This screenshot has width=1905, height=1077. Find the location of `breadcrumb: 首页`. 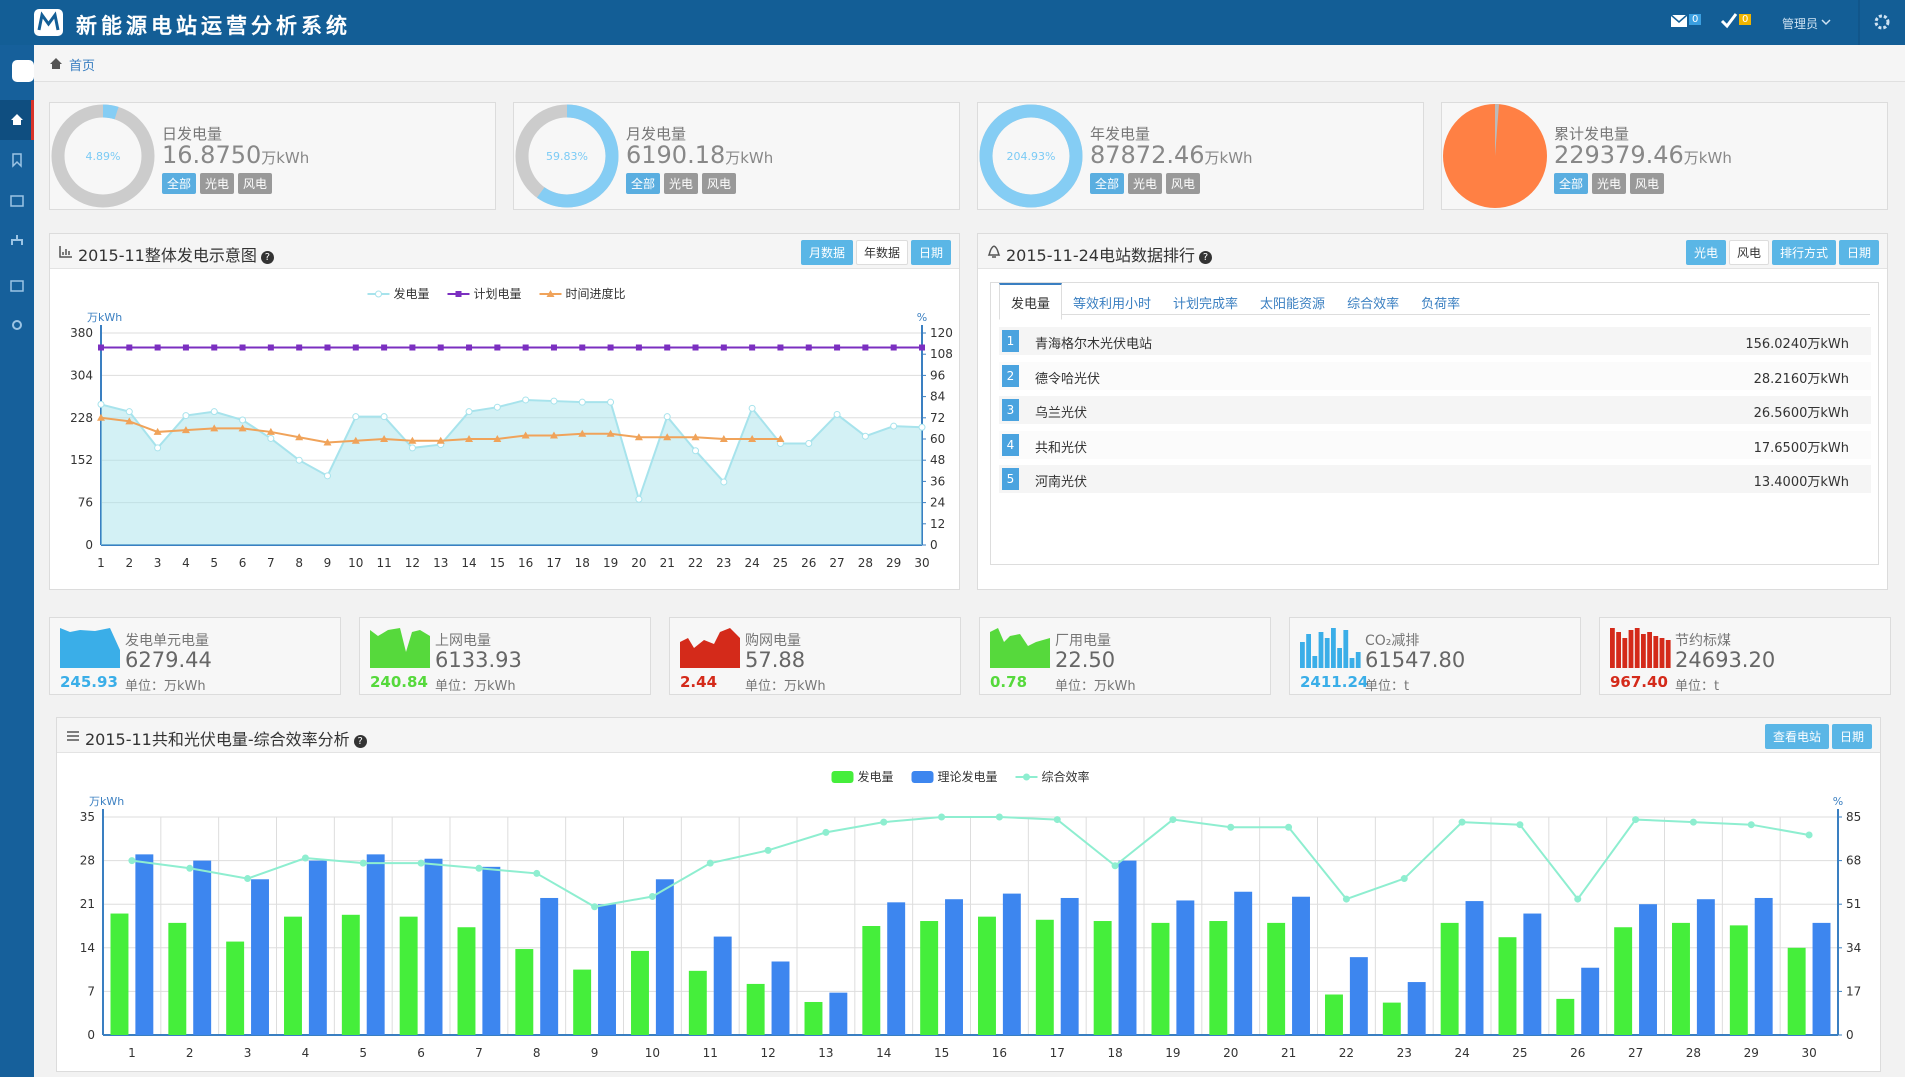

breadcrumb: 首页 is located at coordinates (82, 66).